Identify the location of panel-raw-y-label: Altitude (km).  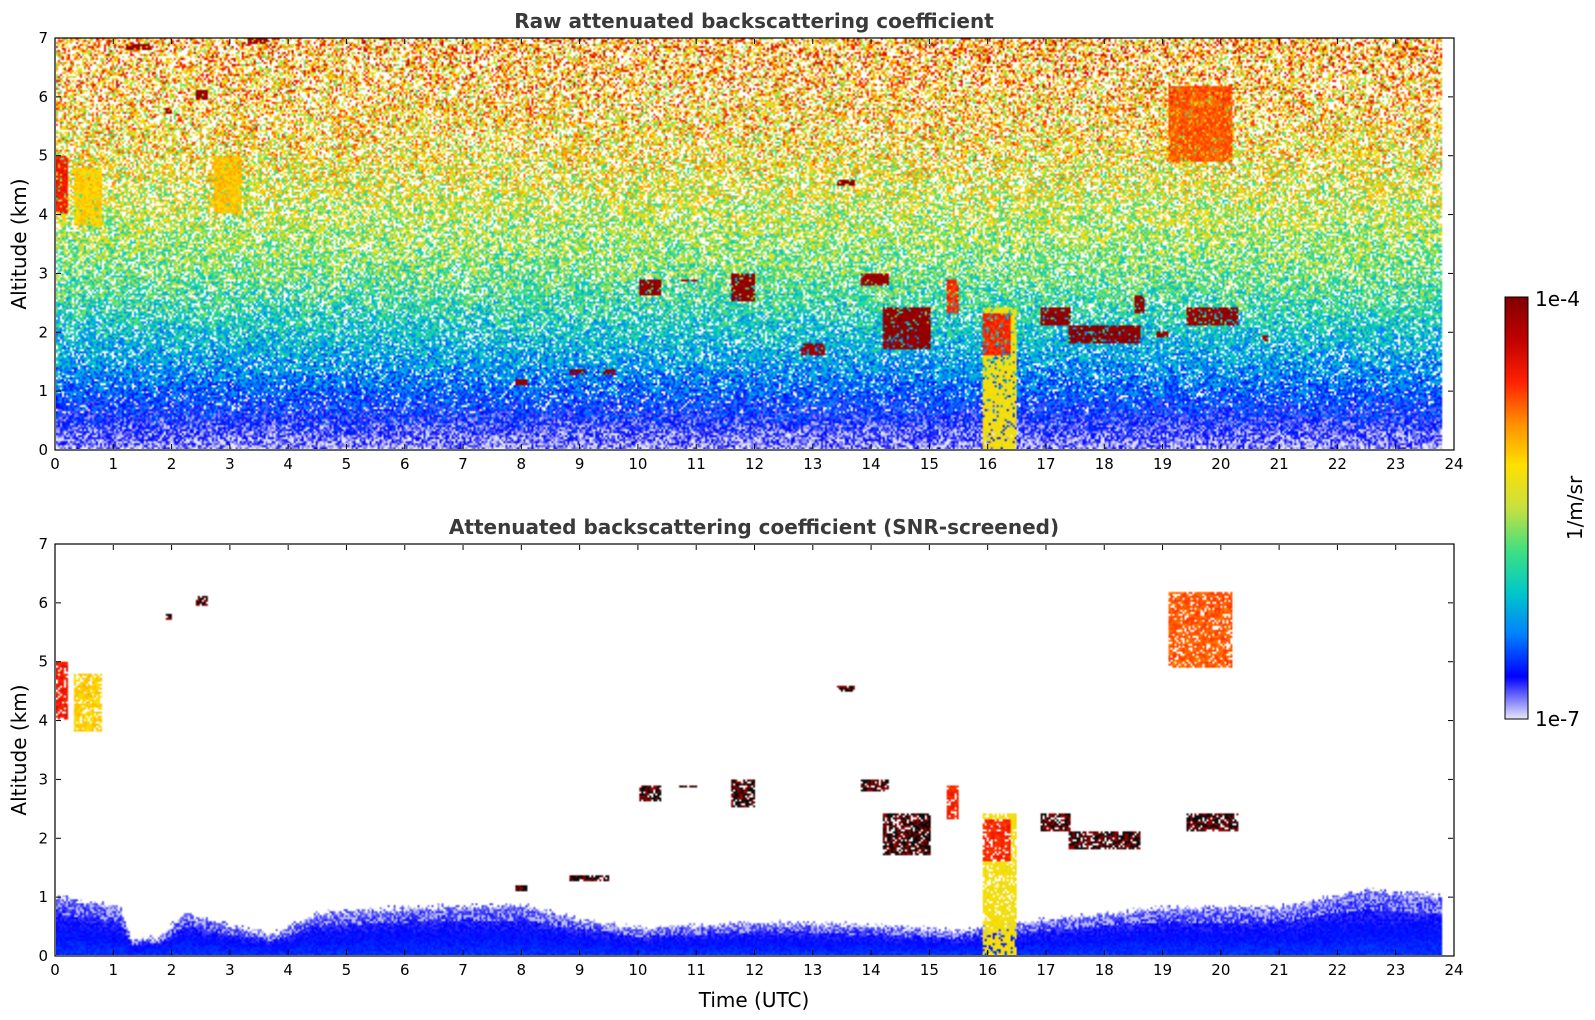
(19, 243).